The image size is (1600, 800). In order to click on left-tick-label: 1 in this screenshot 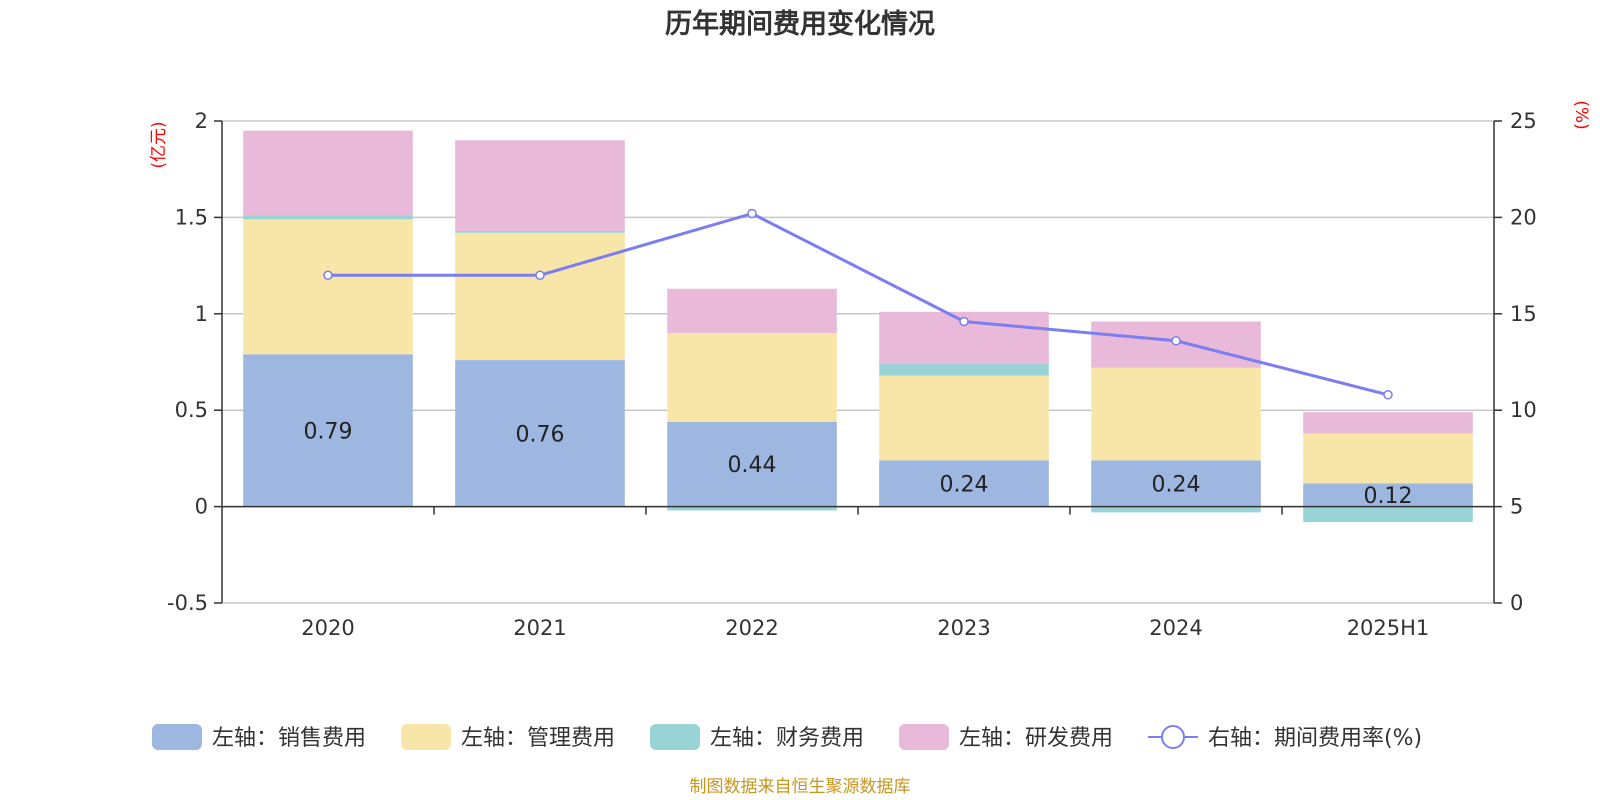, I will do `click(201, 314)`.